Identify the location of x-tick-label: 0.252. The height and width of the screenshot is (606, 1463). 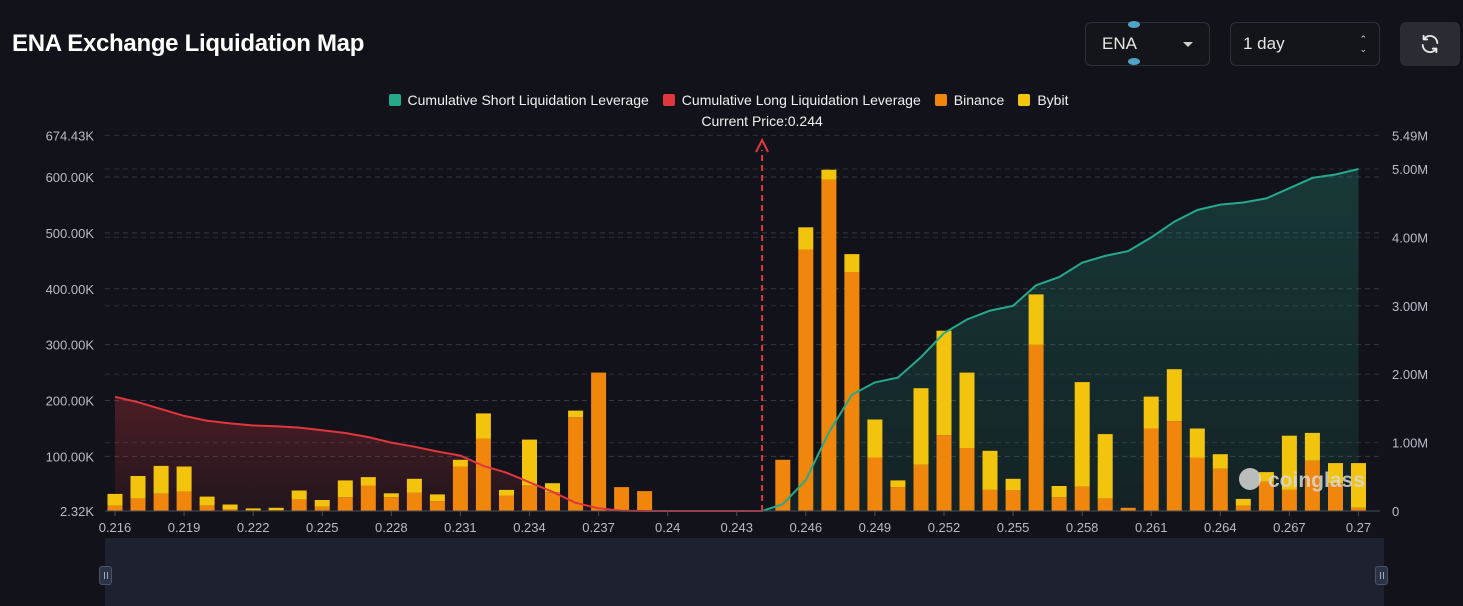
(944, 527).